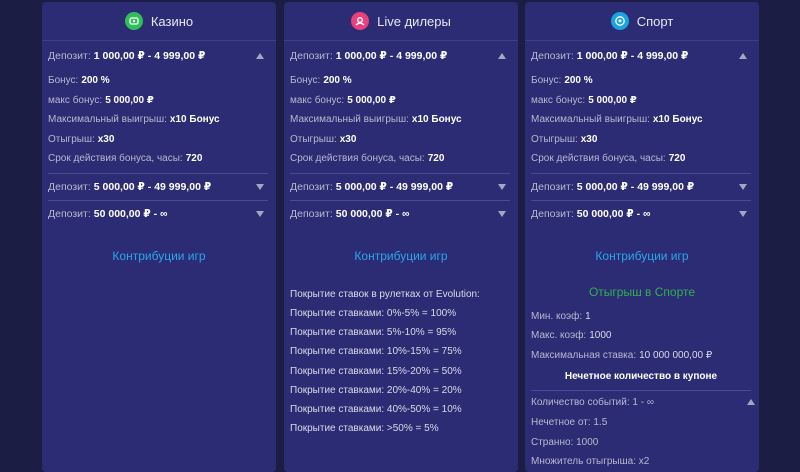 This screenshot has height=472, width=800. Describe the element at coordinates (565, 442) in the screenshot. I see `odd-line: Странно: 1000` at that location.